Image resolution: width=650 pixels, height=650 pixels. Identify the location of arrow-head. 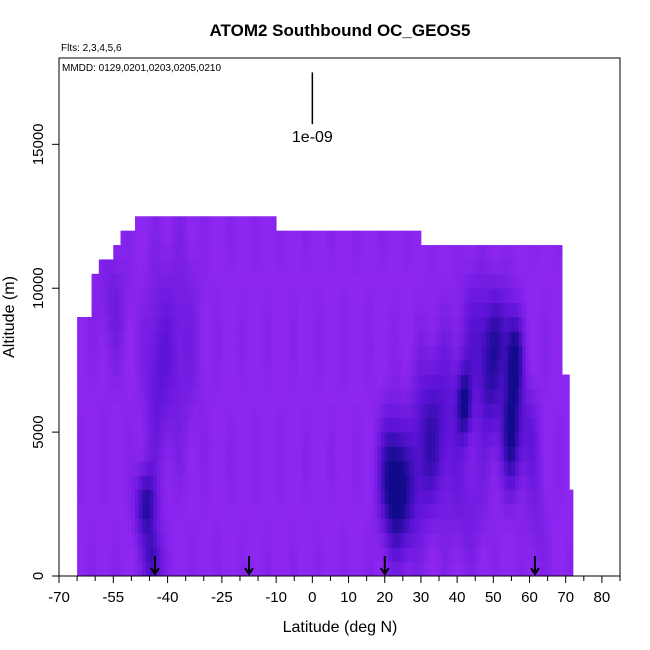
(384, 571).